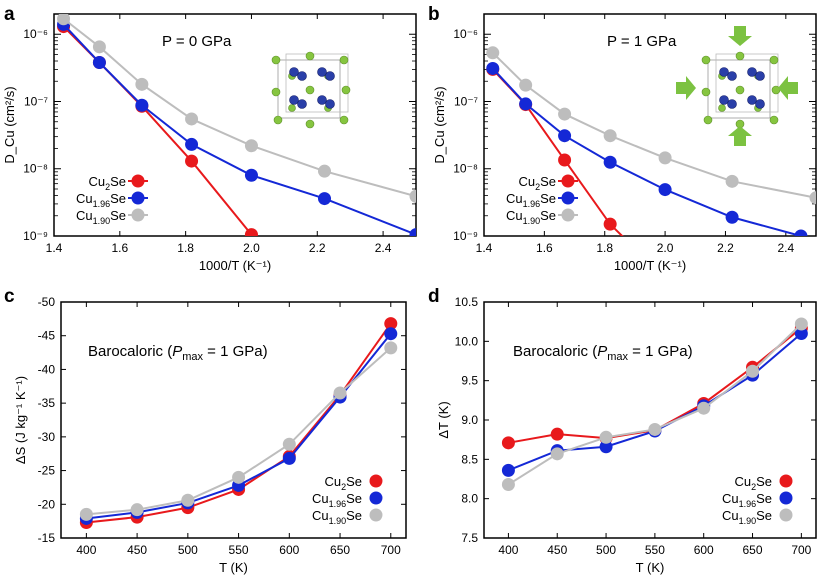  What do you see at coordinates (604, 248) in the screenshot?
I see `x-tick-label: 1.8` at bounding box center [604, 248].